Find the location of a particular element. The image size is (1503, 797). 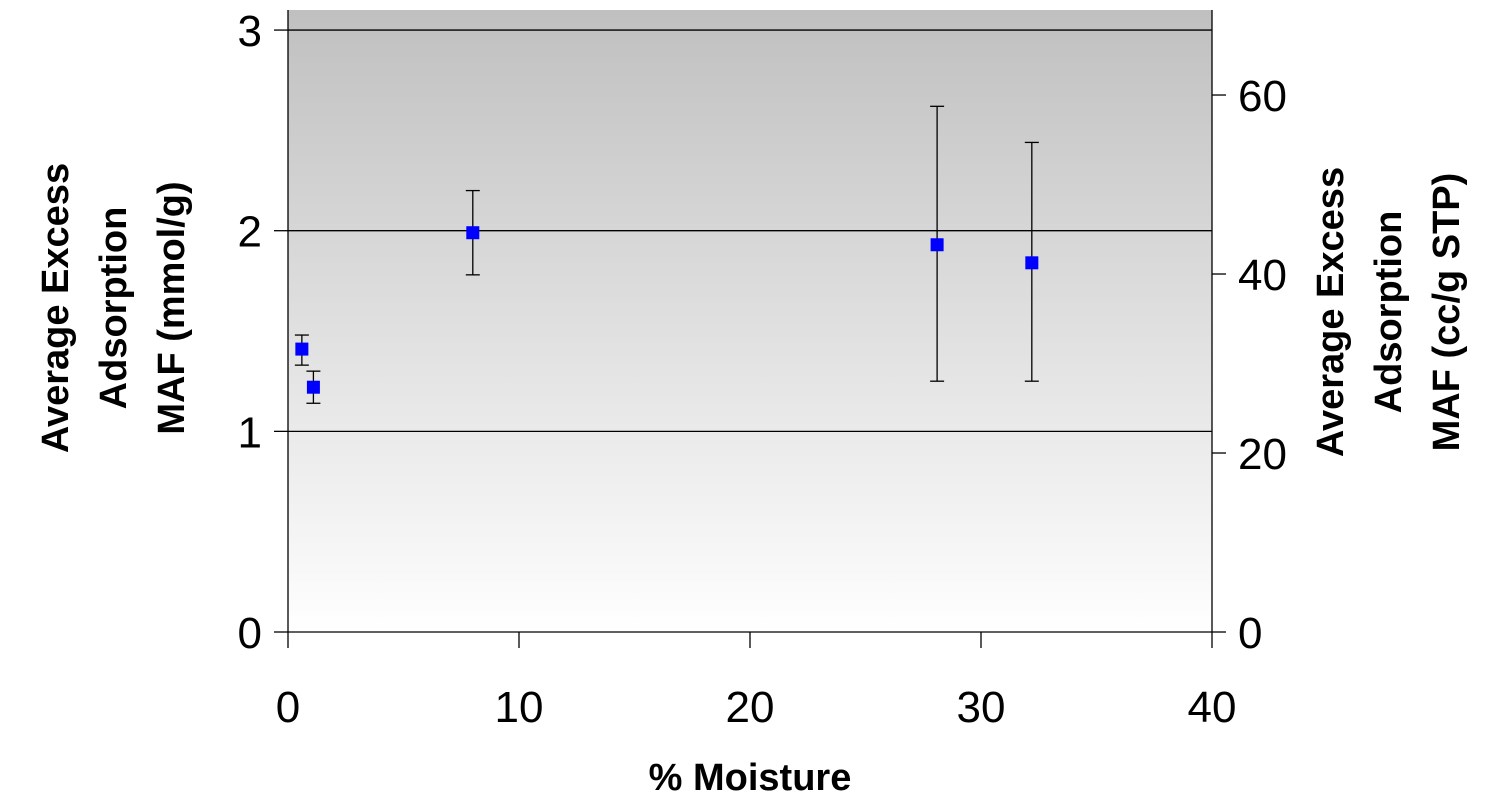

y2-axis-title-line-2: Adsorption is located at coordinates (1389, 312).